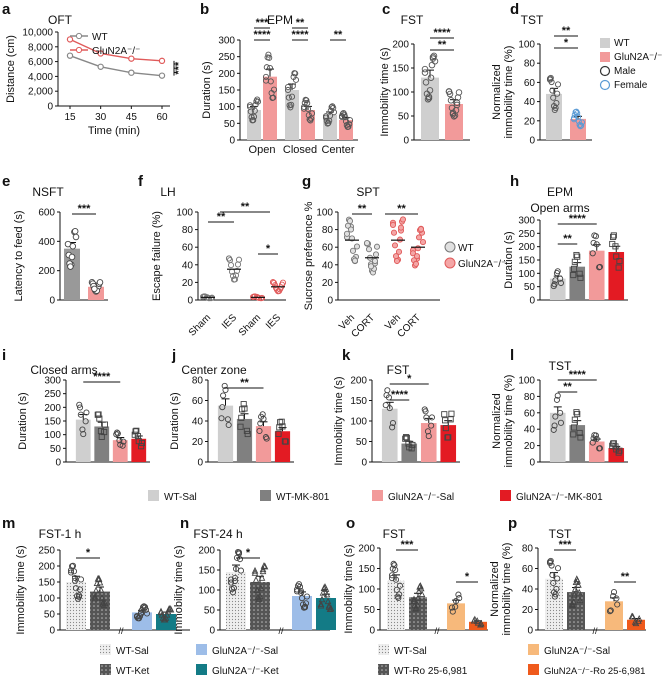  What do you see at coordinates (349, 588) in the screenshot?
I see `panel-o-ylabel: Immobility time (s)` at bounding box center [349, 588].